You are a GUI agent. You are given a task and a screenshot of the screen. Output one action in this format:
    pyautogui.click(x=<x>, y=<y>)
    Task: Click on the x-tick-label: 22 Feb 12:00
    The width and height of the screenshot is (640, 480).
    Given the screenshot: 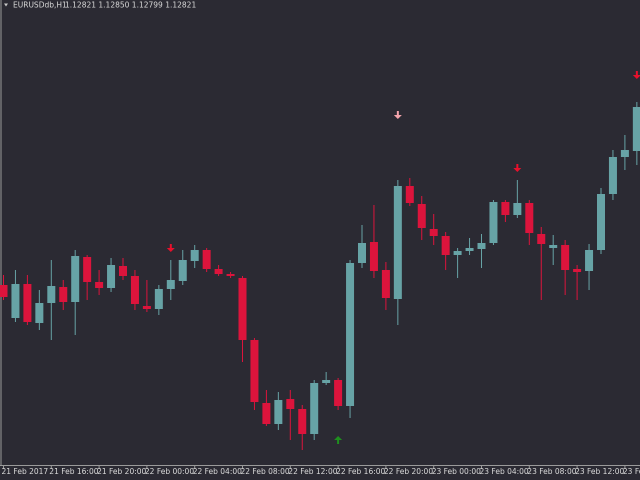 What is the action you would take?
    pyautogui.click(x=312, y=471)
    